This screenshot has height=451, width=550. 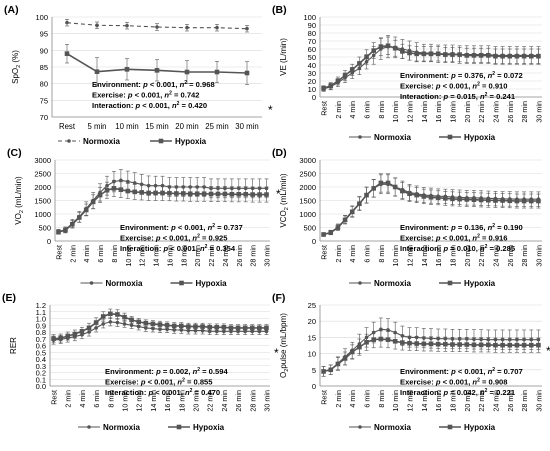 I want to click on x-tick-label: 22 min, so click(x=210, y=401).